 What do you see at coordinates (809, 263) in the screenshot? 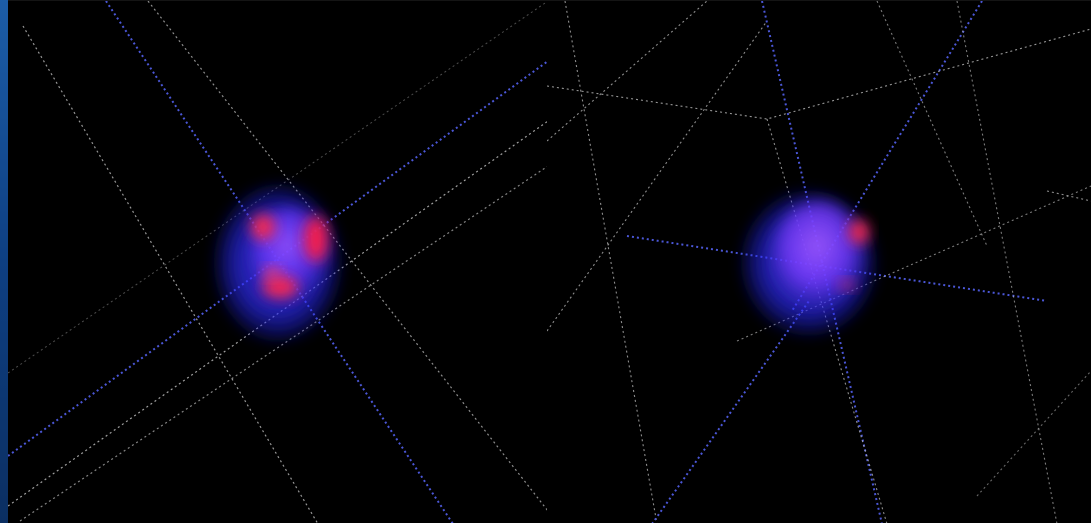
I see `right-density-blob` at bounding box center [809, 263].